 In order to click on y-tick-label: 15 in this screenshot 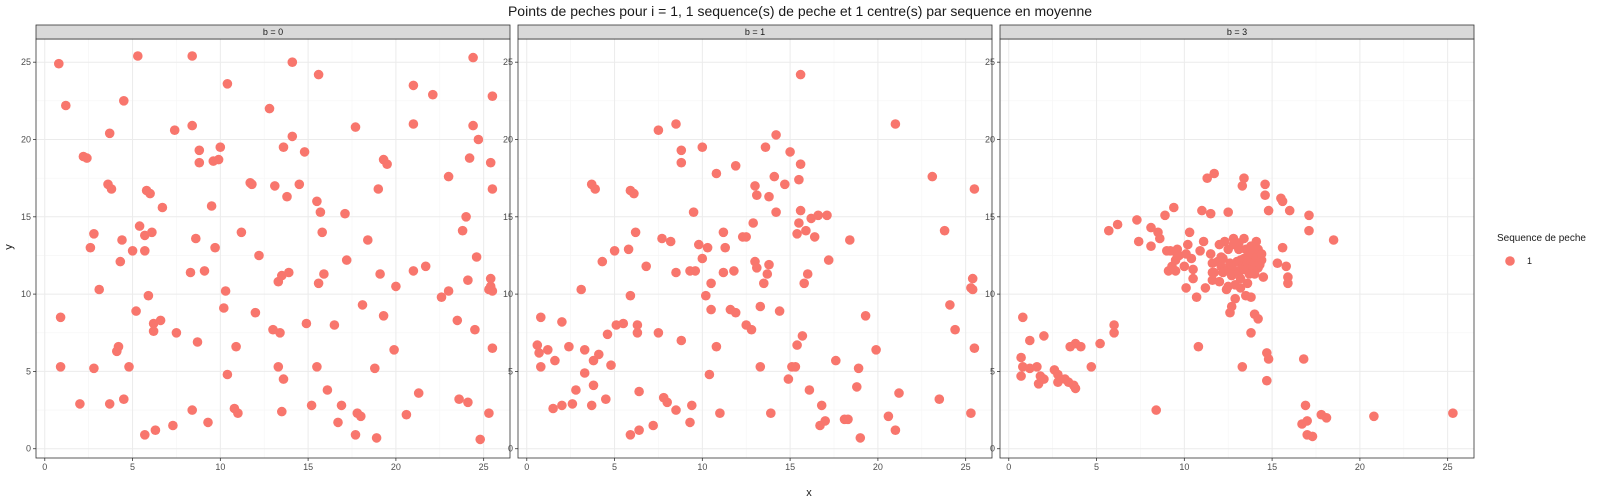, I will do `click(508, 217)`.